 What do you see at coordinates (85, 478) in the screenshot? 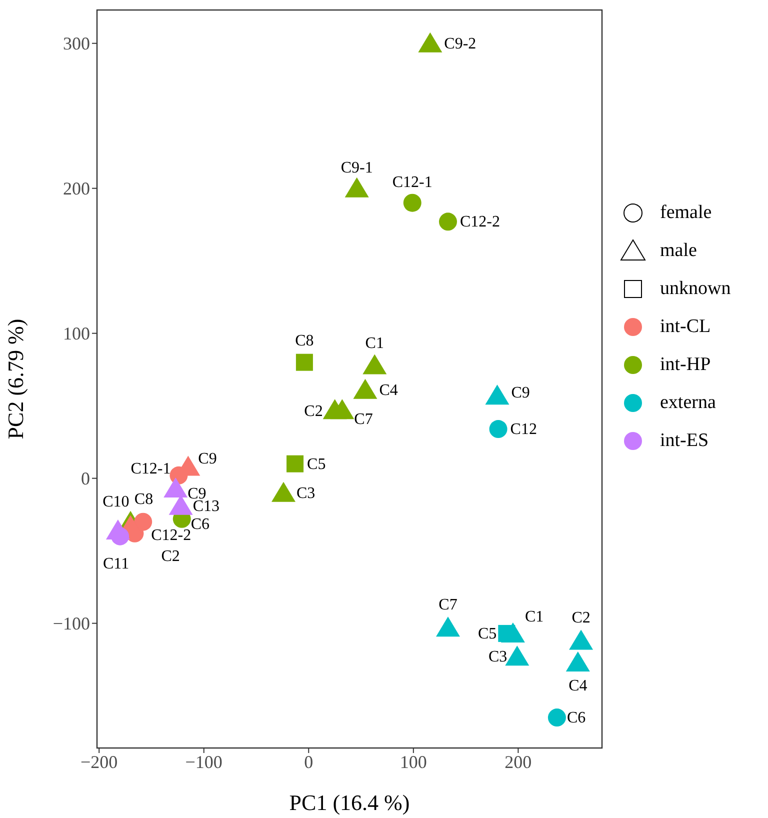
I see `y-tick-label: 0` at bounding box center [85, 478].